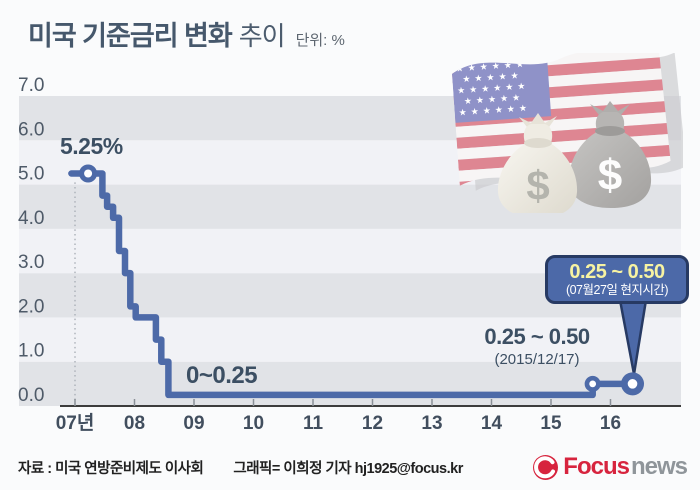  What do you see at coordinates (91, 146) in the screenshot?
I see `annotation-start-rate: 5.25%` at bounding box center [91, 146].